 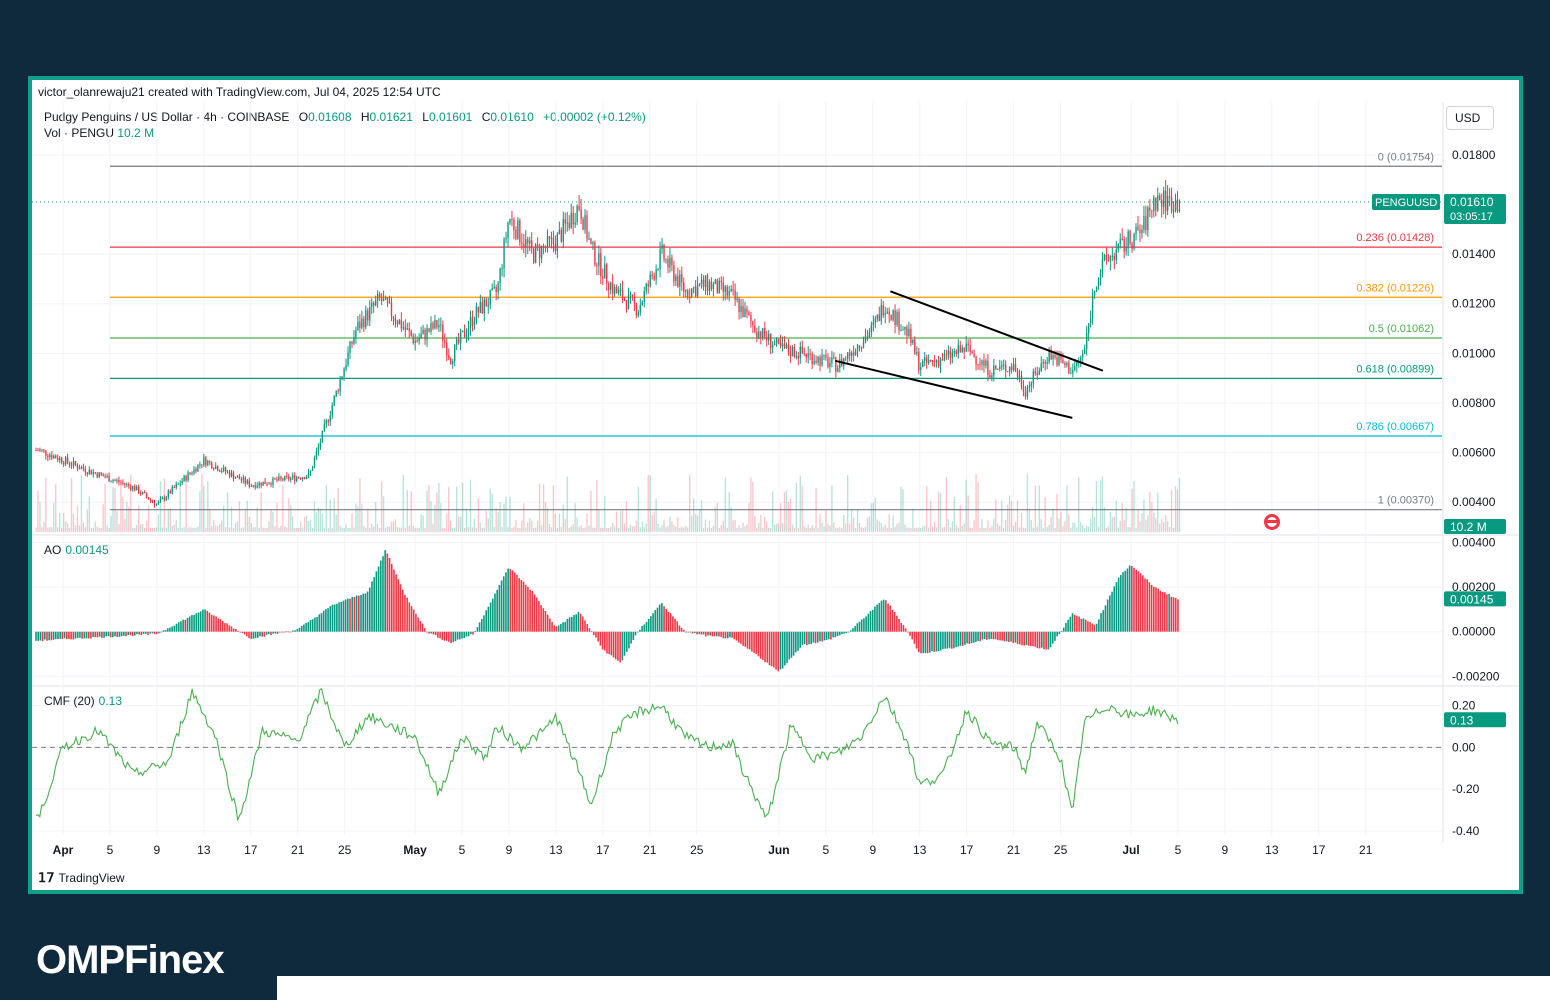 What do you see at coordinates (81, 878) in the screenshot?
I see `tradingview-logo: 𝟣𝟩 TradingView` at bounding box center [81, 878].